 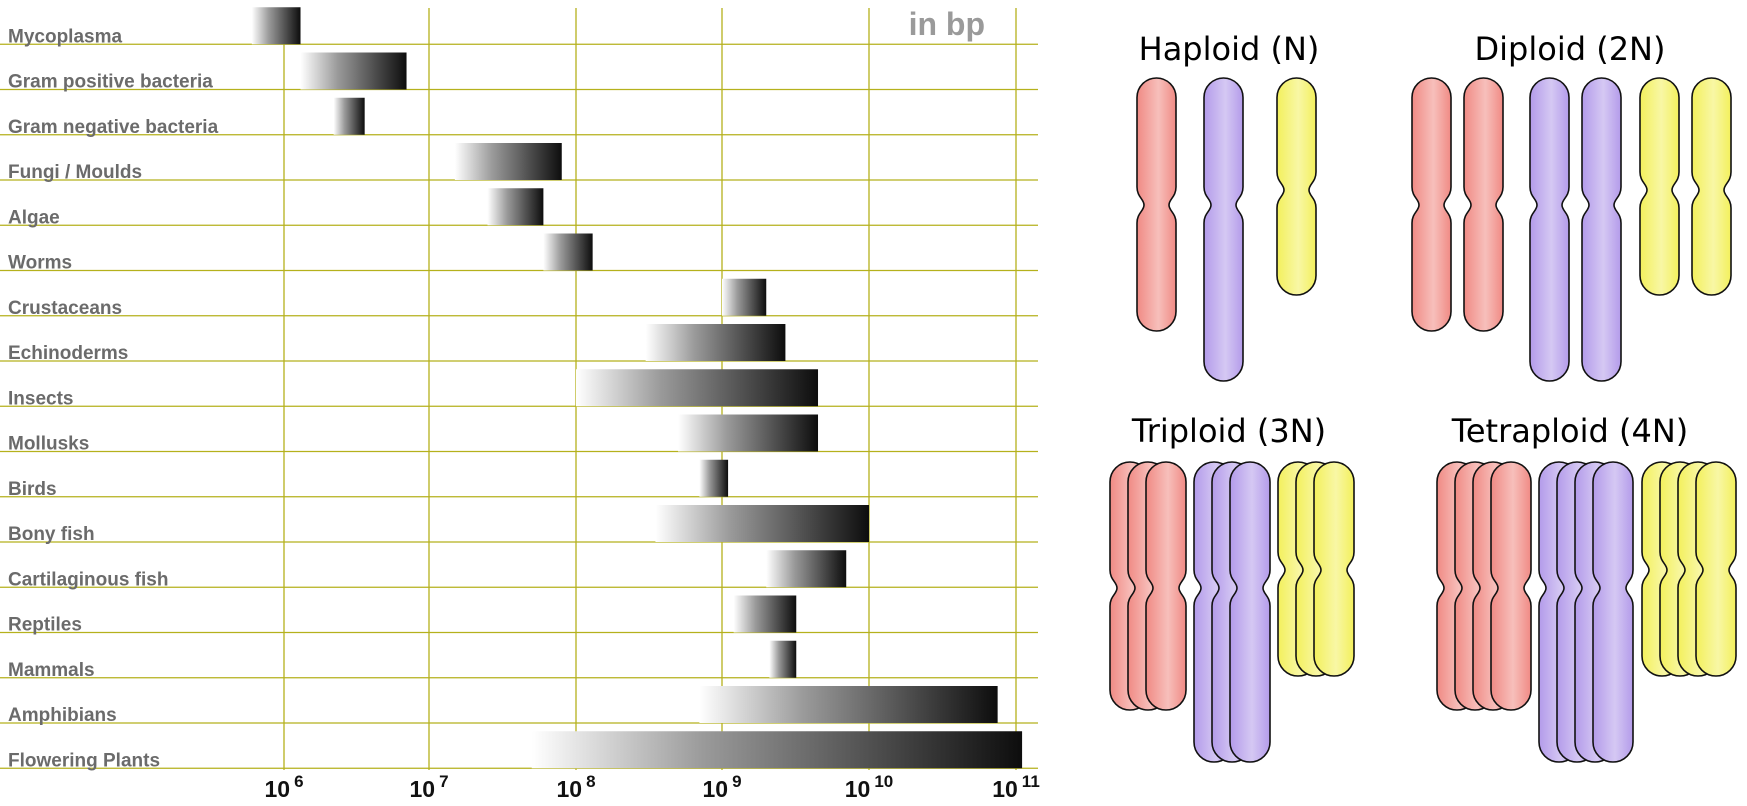 I want to click on tick-label: 10 10, so click(x=869, y=787).